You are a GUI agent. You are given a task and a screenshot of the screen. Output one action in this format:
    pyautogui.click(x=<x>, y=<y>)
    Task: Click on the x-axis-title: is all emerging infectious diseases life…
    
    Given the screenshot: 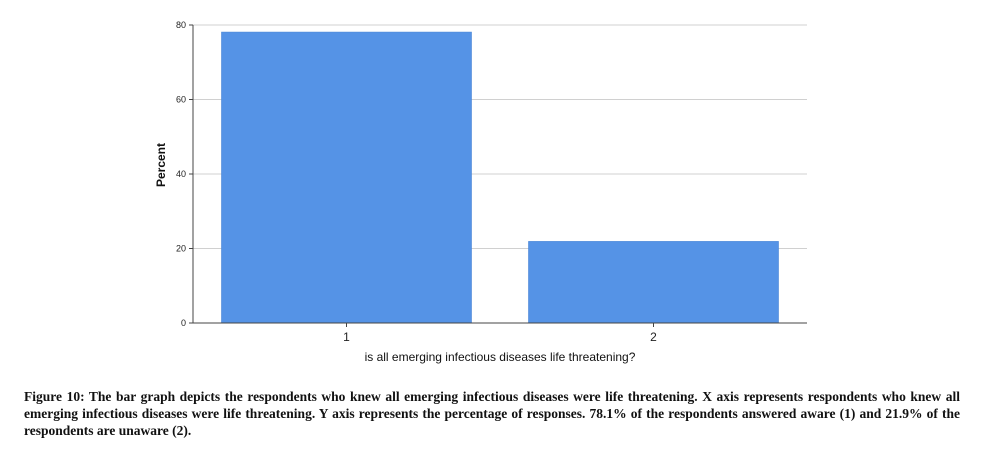 What is the action you would take?
    pyautogui.click(x=500, y=357)
    